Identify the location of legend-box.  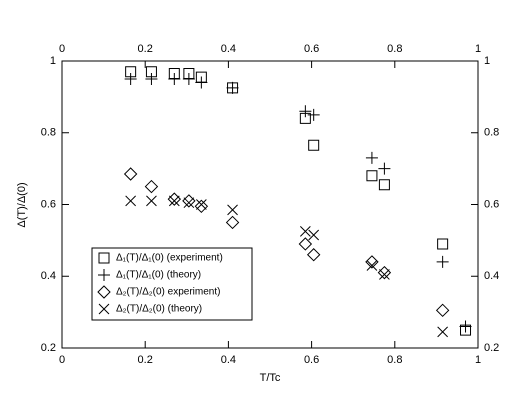
(172, 284).